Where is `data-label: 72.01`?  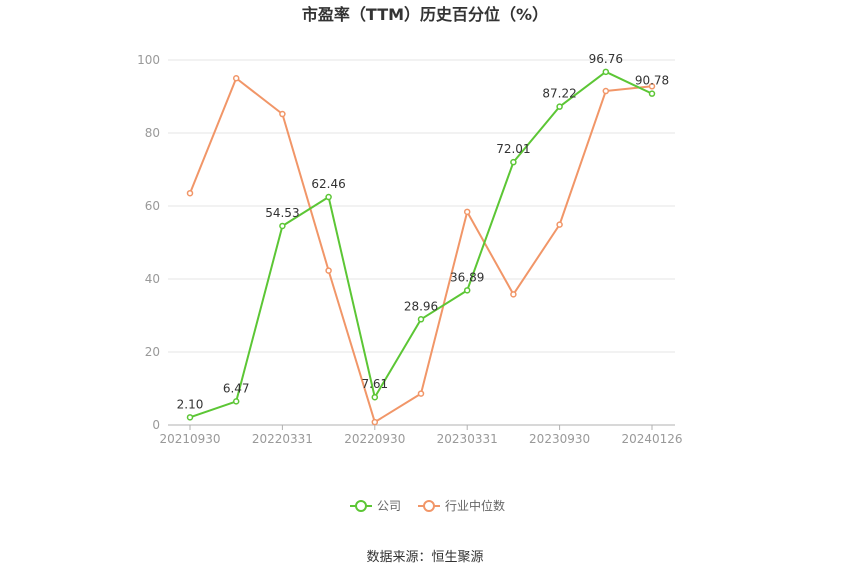 data-label: 72.01 is located at coordinates (513, 149).